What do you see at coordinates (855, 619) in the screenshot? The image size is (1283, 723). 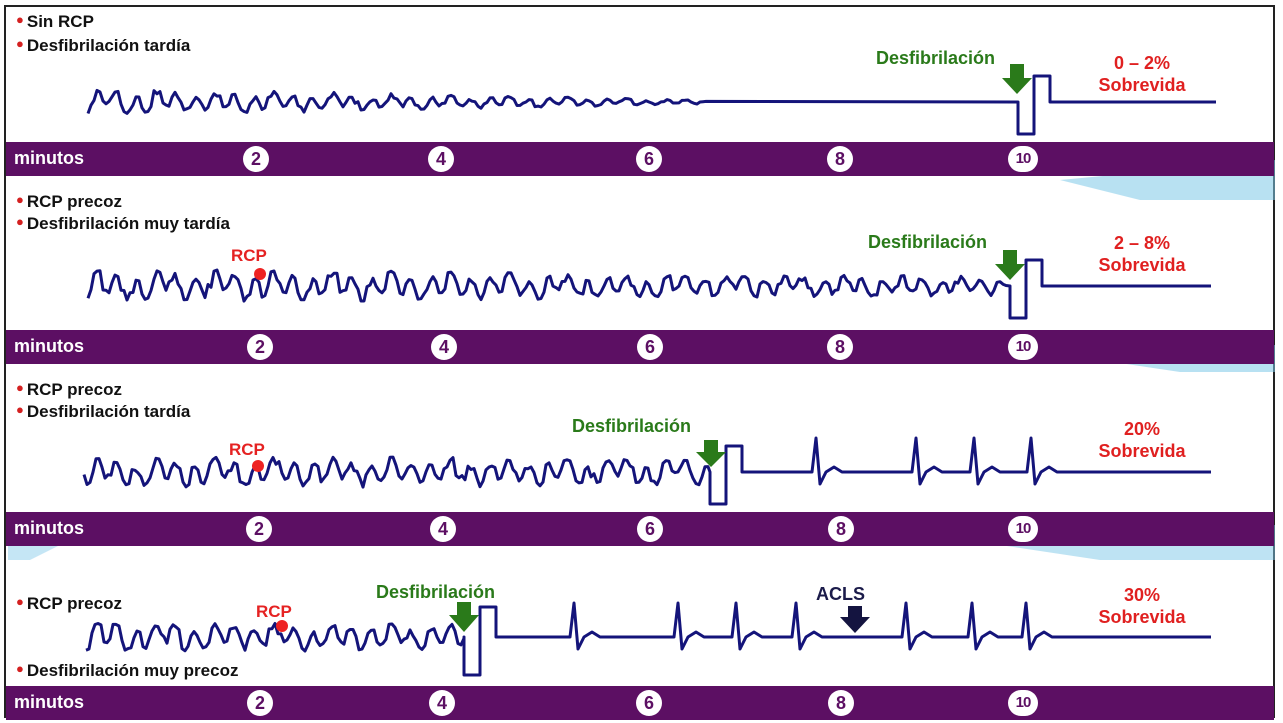 I see `acls-arrow-icon` at bounding box center [855, 619].